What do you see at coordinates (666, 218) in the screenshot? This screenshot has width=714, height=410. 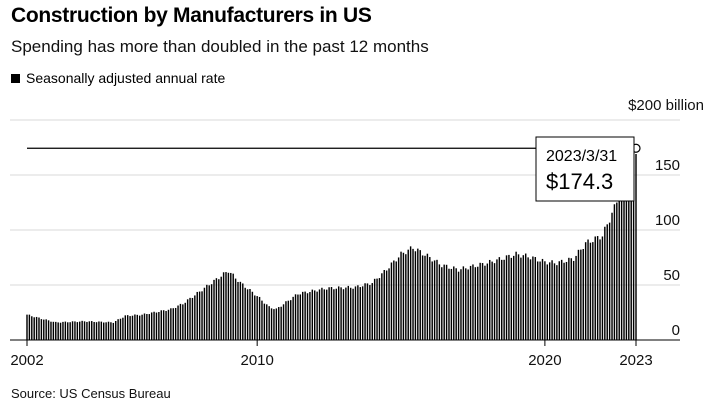 I see `y-axis: 0 50 100 150 $200 billion` at bounding box center [666, 218].